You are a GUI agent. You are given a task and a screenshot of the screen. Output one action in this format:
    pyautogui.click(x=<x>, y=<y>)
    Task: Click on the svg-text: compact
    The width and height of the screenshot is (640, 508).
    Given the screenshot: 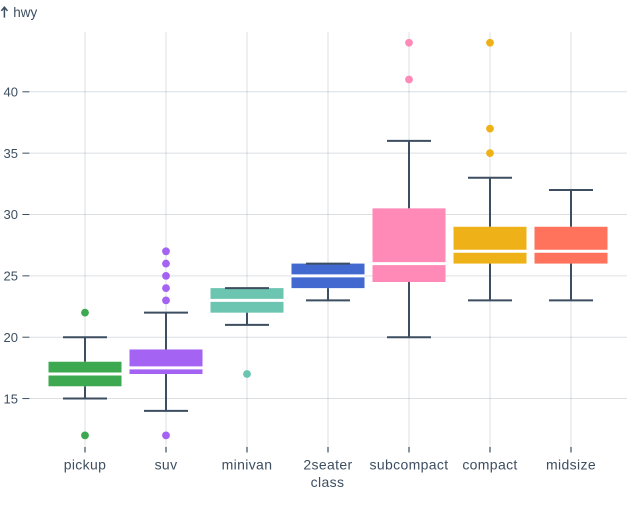 What is the action you would take?
    pyautogui.click(x=489, y=465)
    